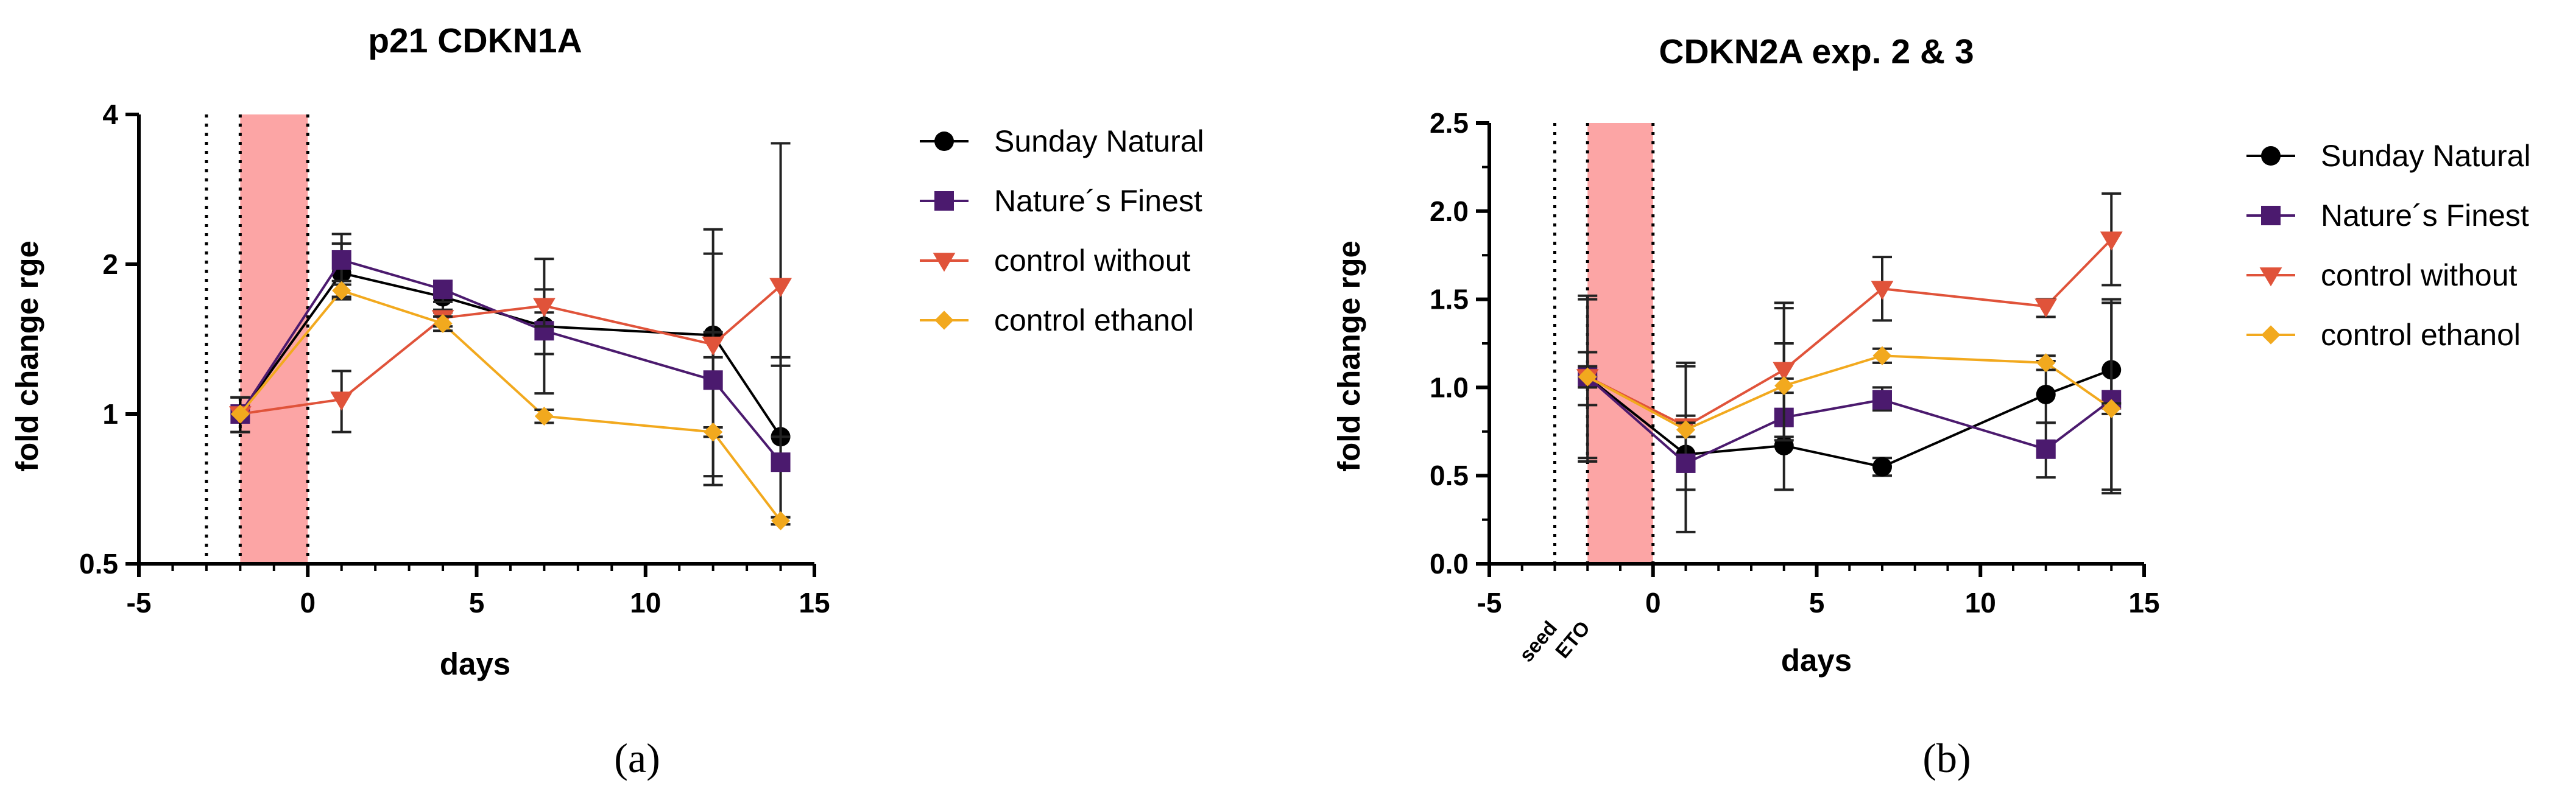  I want to click on chart-a-legend-label-1: Nature´s Finest, so click(1098, 201).